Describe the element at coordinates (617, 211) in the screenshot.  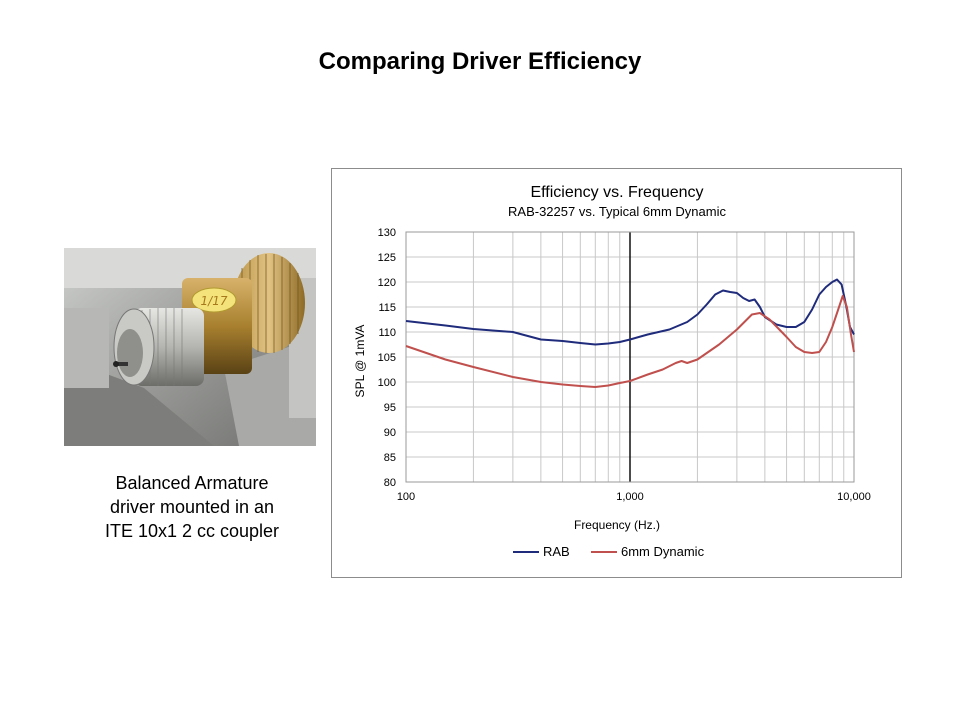
I see `chart-subtitle: RAB-32257 vs. Typical 6mm Dynamic` at that location.